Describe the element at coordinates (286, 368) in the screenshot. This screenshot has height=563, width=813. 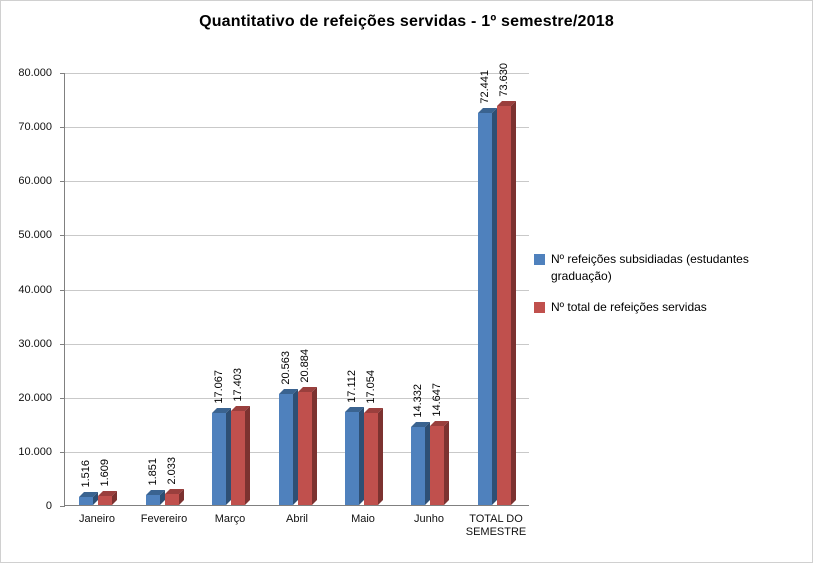
I see `bar-value-label: 20.563` at that location.